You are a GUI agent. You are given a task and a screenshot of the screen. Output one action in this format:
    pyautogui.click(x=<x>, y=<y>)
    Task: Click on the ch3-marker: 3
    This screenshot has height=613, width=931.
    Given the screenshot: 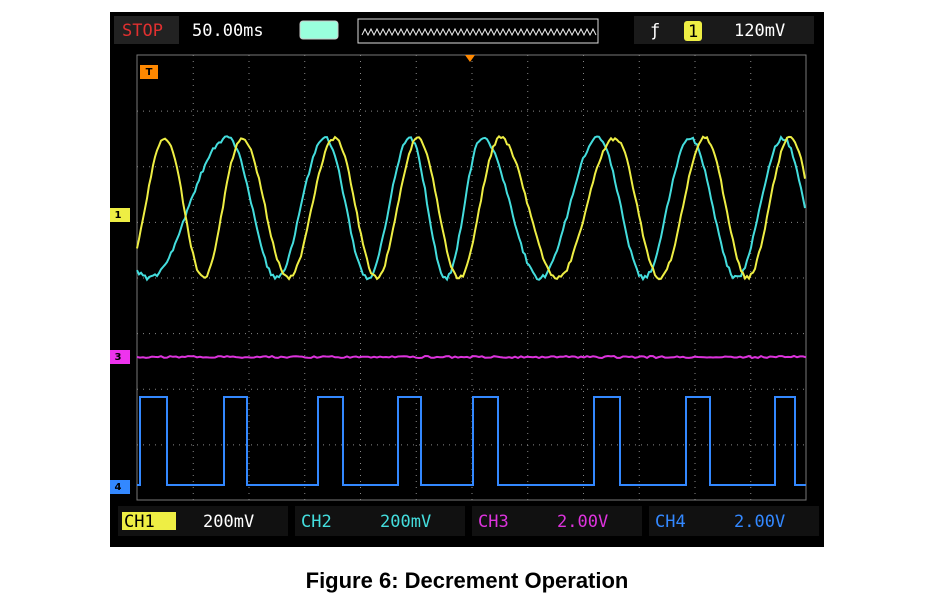 What is the action you would take?
    pyautogui.click(x=118, y=357)
    